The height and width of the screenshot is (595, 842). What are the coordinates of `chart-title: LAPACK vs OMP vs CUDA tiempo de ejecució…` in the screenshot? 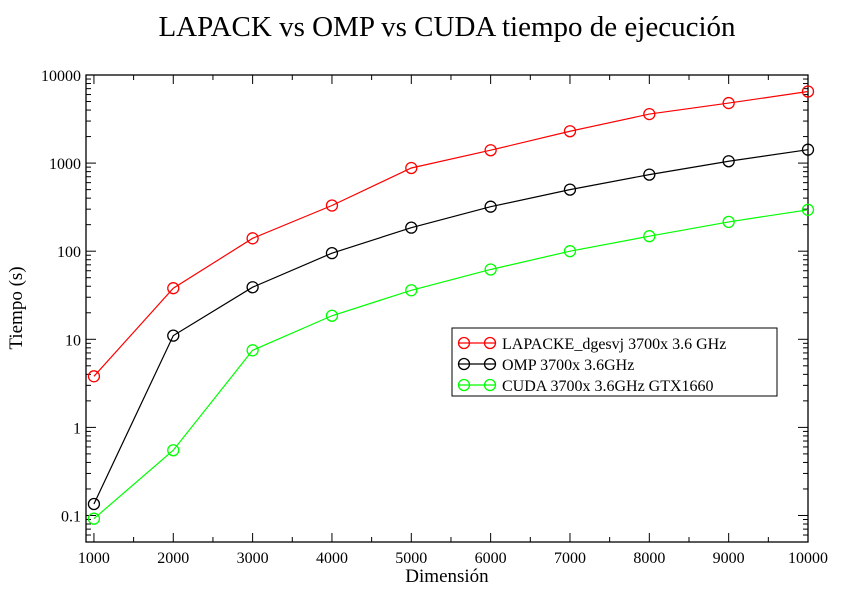 It's located at (447, 27).